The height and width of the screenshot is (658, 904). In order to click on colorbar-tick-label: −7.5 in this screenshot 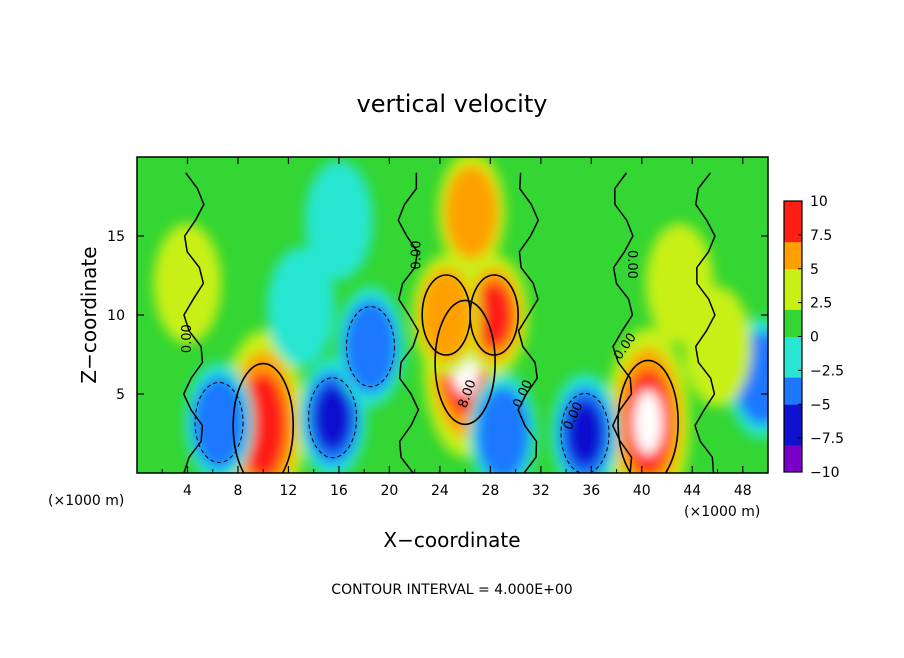, I will do `click(827, 439)`.